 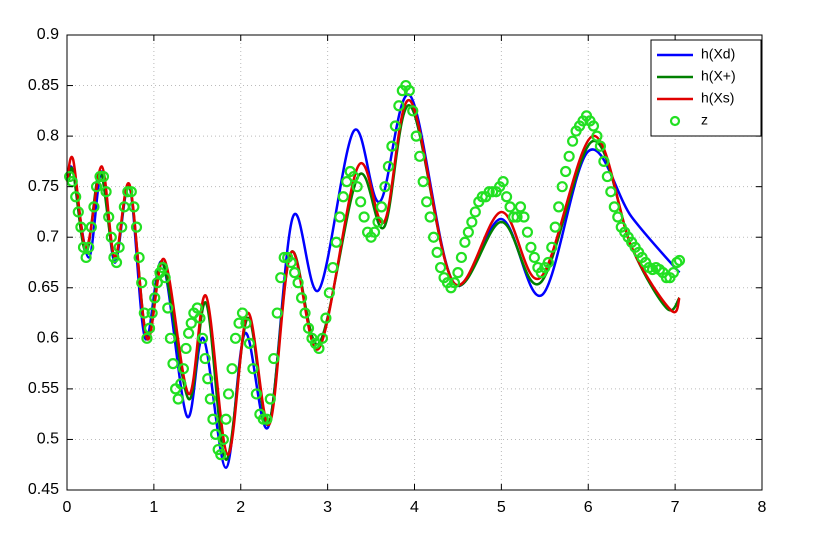 What do you see at coordinates (675, 507) in the screenshot?
I see `x-tick-label: 7` at bounding box center [675, 507].